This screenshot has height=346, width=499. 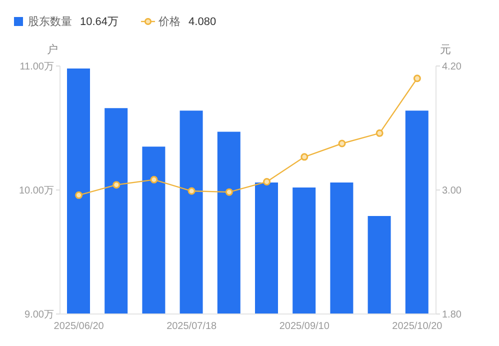 I want to click on y-tick-label: 9.00万, so click(x=39, y=315).